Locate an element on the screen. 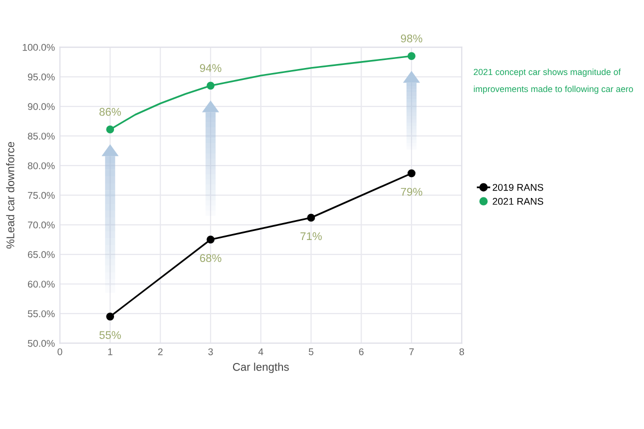 The width and height of the screenshot is (644, 429). x-tick-label: 1 is located at coordinates (110, 352).